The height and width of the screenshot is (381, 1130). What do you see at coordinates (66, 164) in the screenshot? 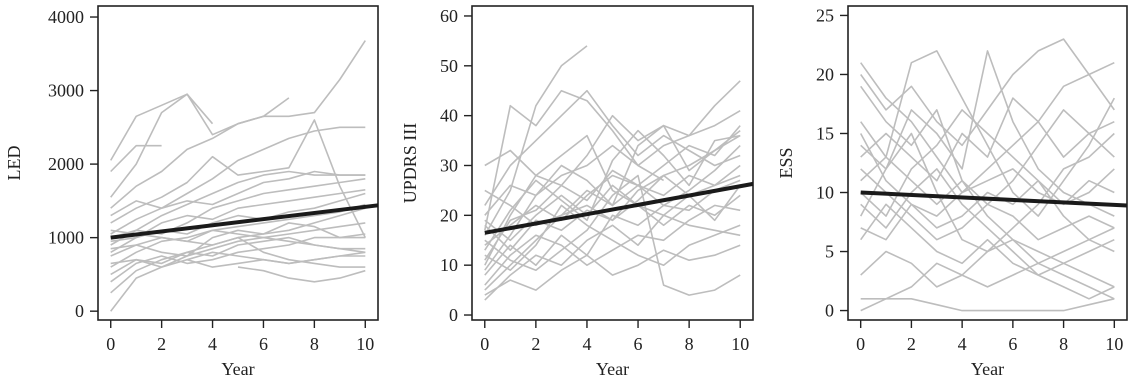
I see `y-tick-label: 2000` at bounding box center [66, 164].